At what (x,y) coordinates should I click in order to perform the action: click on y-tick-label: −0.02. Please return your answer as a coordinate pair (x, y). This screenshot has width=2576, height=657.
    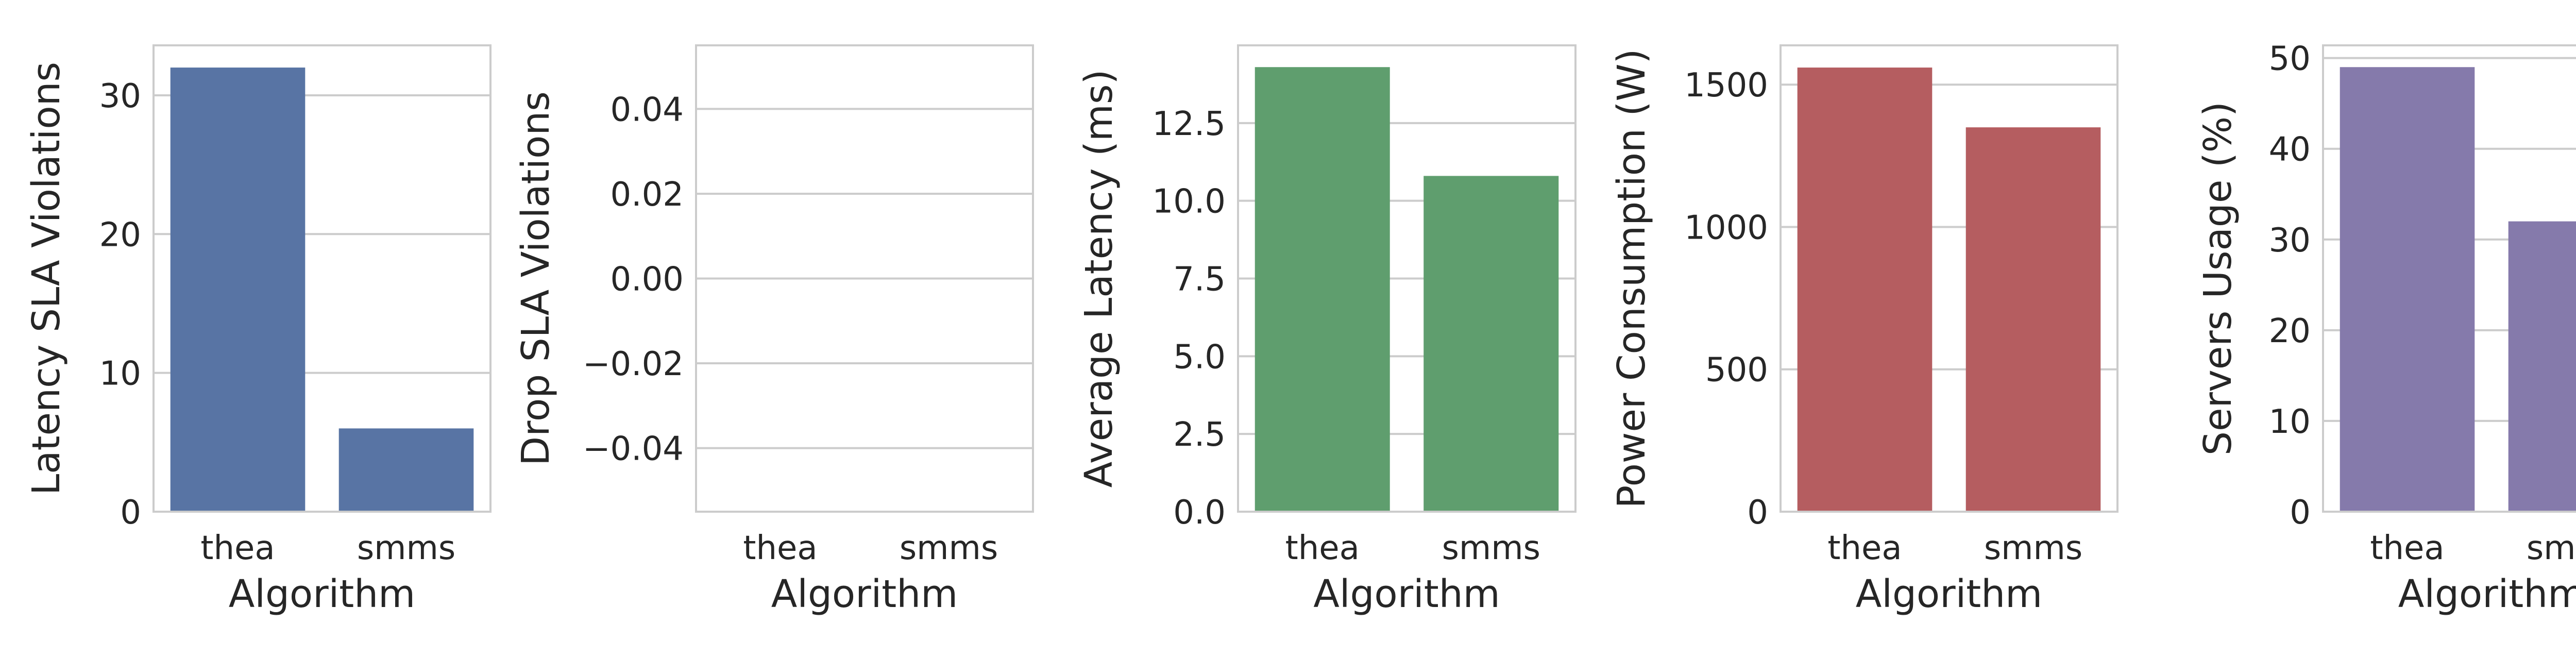
    Looking at the image, I should click on (633, 364).